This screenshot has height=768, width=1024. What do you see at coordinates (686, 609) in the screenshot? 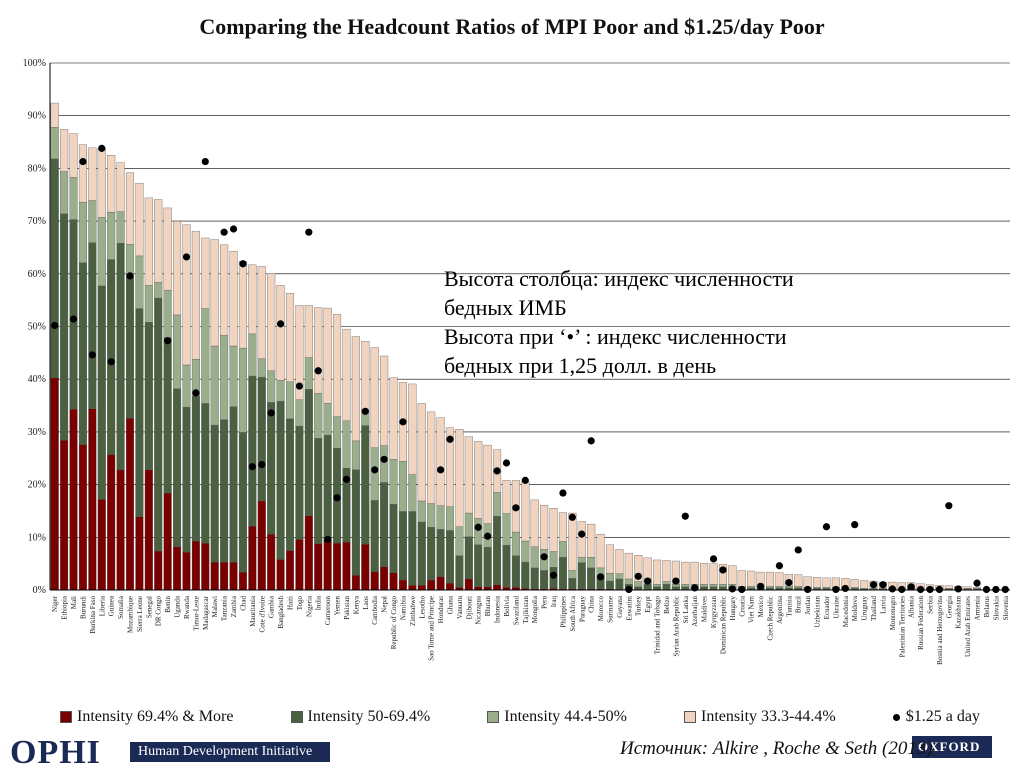
I see `x-tick-label: Sri Lanka` at bounding box center [686, 609].